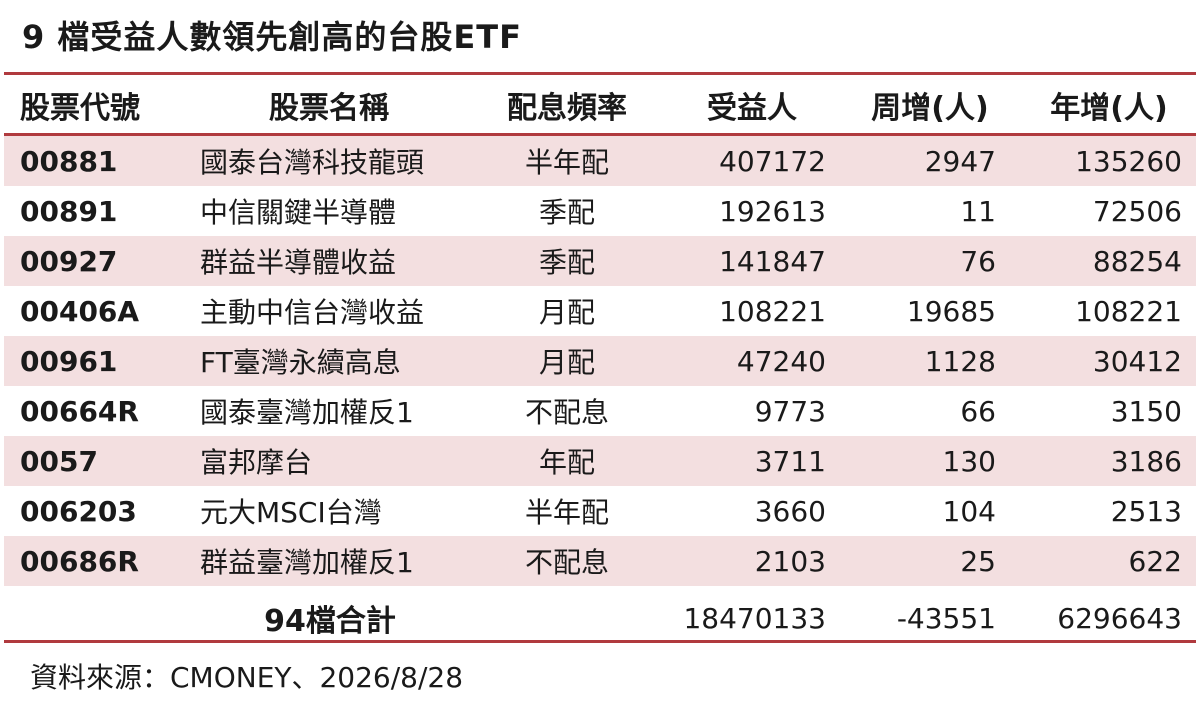 The image size is (1200, 717). I want to click on table-bottom-rule, so click(600, 641).